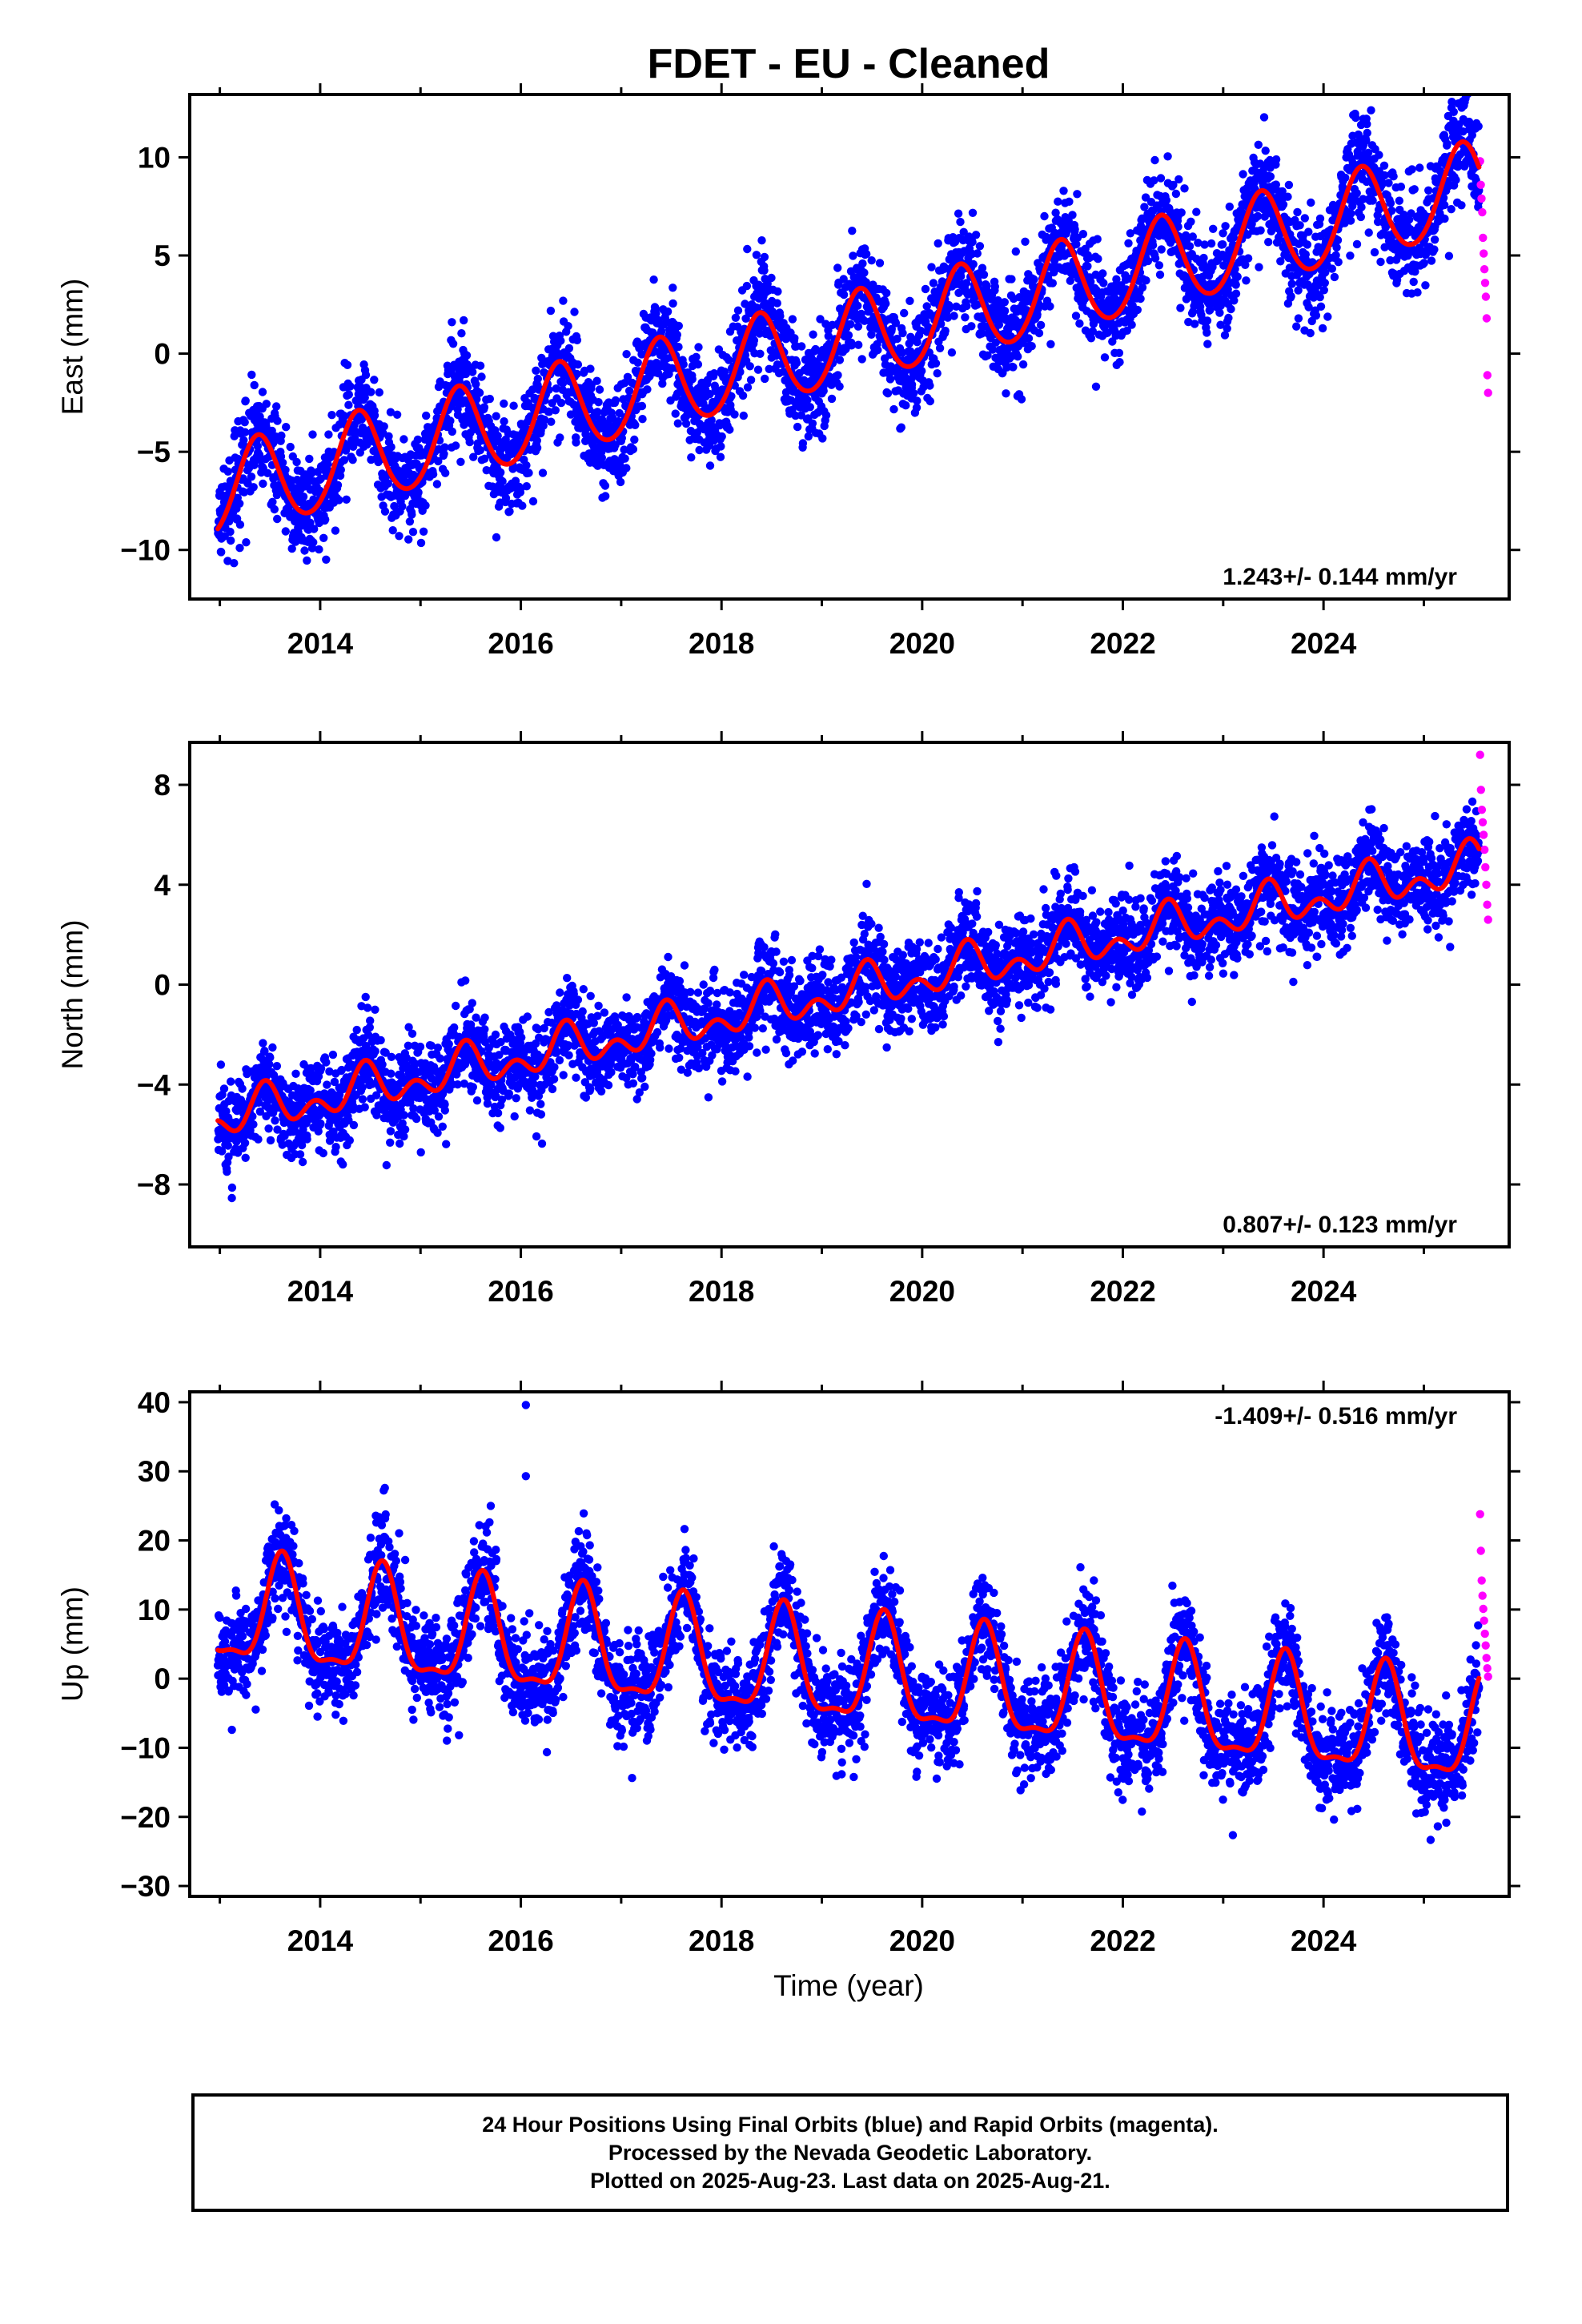 The image size is (1582, 2324). Describe the element at coordinates (1340, 577) in the screenshot. I see `east-rate-annotation: 1.243+/- 0.144 mm/yr` at that location.